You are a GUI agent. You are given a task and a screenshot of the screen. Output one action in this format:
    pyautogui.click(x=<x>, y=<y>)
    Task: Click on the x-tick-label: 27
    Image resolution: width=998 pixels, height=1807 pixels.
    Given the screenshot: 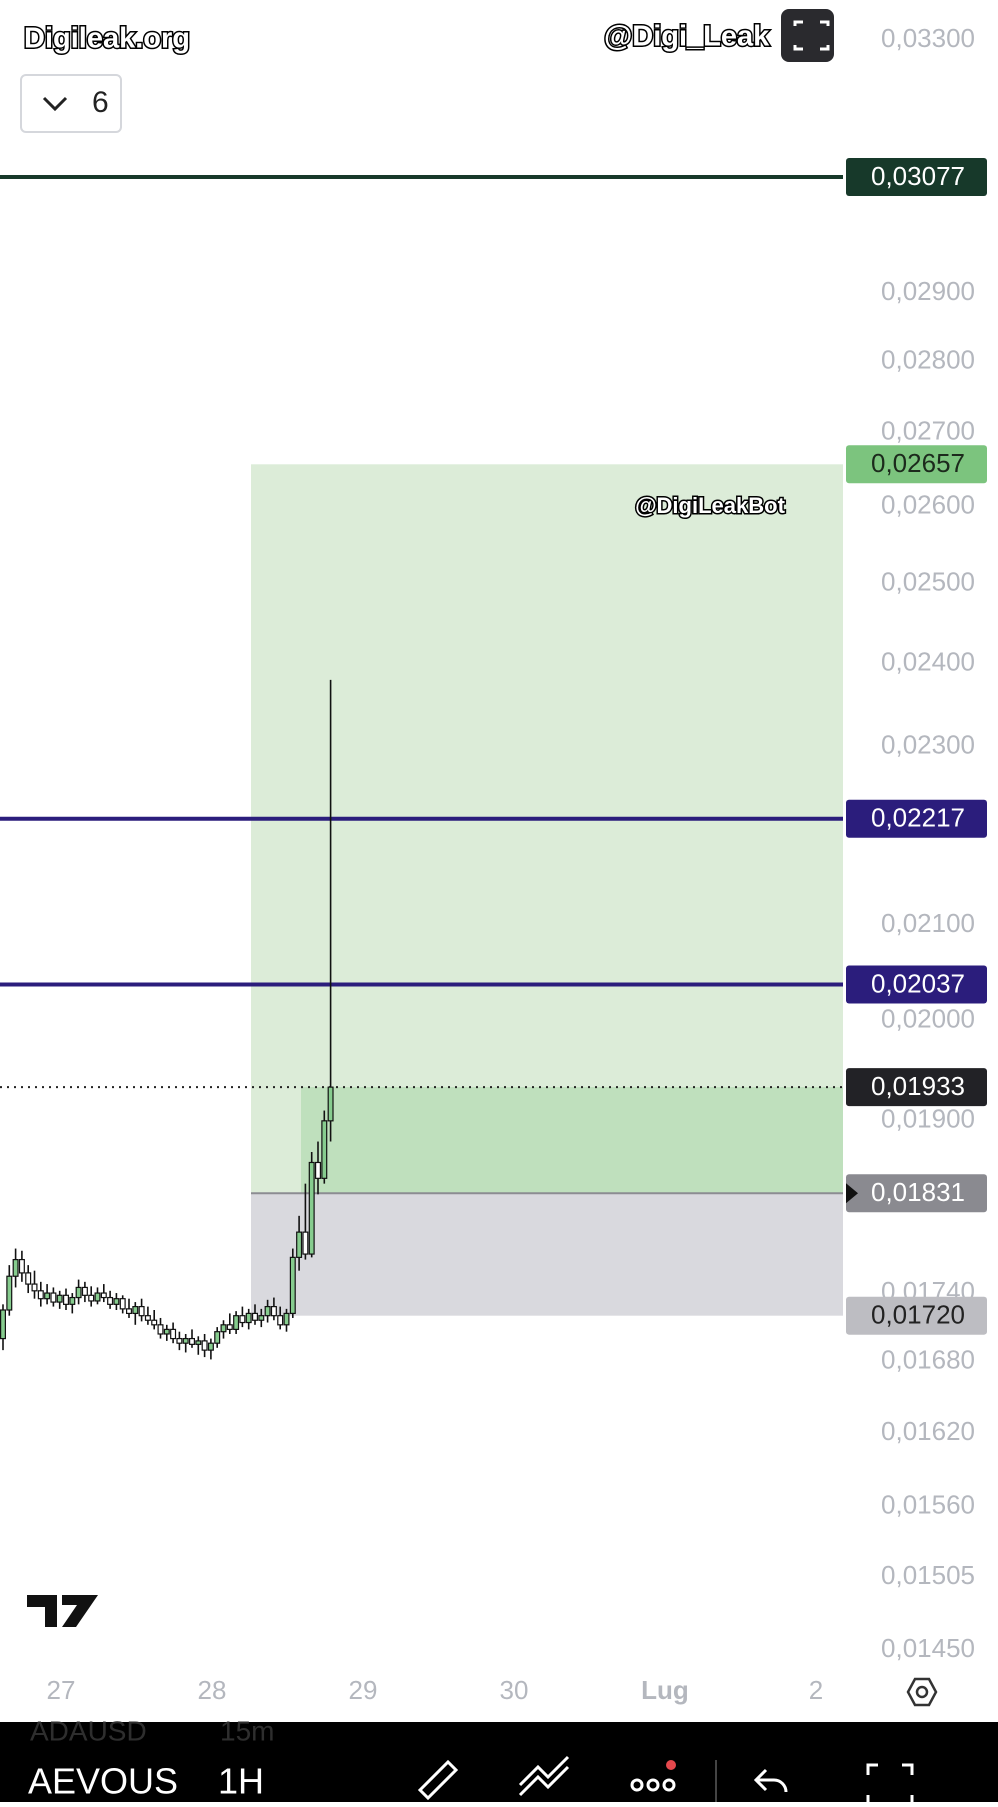 What is the action you would take?
    pyautogui.click(x=61, y=1690)
    